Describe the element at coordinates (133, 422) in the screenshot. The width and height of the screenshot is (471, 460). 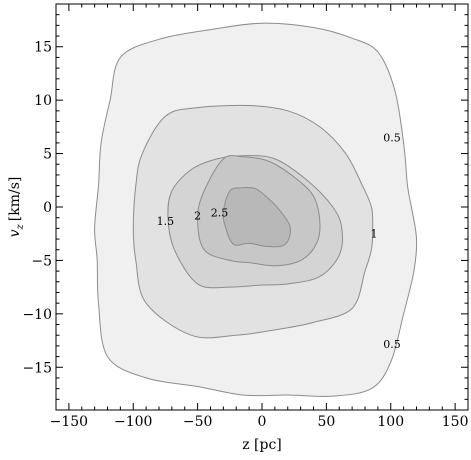
I see `x-tick-label: −100` at that location.